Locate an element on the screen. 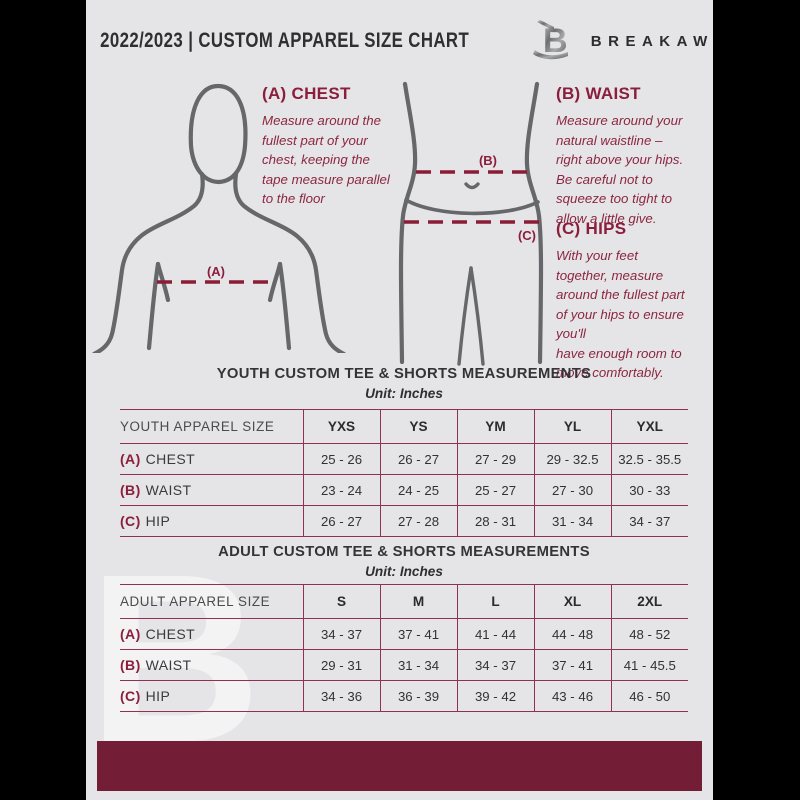  adult-size-2xl: 2XL is located at coordinates (649, 601).